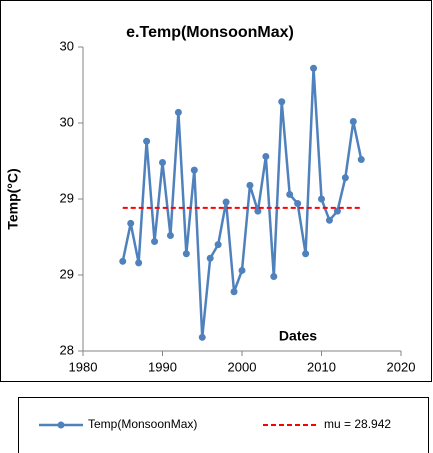 The height and width of the screenshot is (453, 433). What do you see at coordinates (162, 366) in the screenshot?
I see `x-tick-label: 1990` at bounding box center [162, 366].